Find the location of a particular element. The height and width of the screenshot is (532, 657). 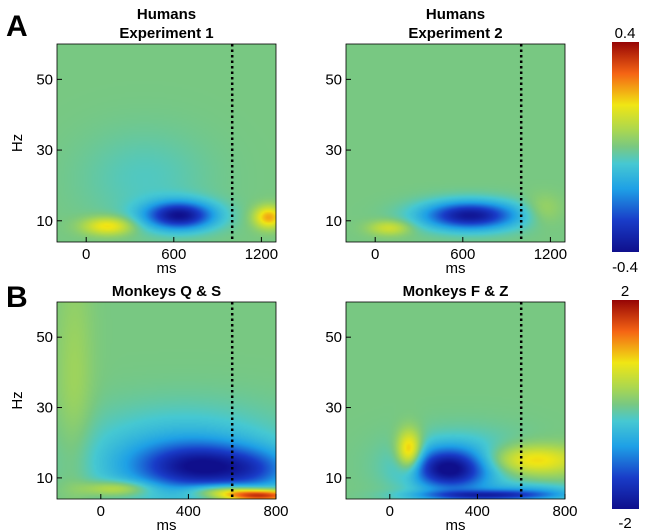

colorbar-top-min: -0.4 is located at coordinates (625, 267).